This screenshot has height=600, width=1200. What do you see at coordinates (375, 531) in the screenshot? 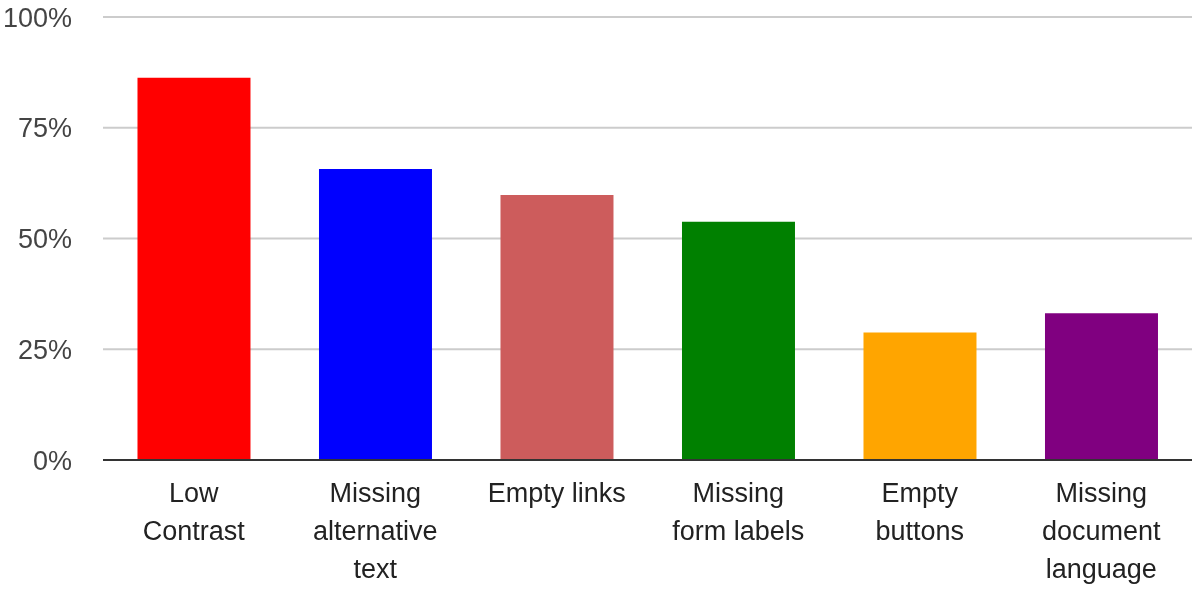
I see `x-tick-label: Missing alternative text` at bounding box center [375, 531].